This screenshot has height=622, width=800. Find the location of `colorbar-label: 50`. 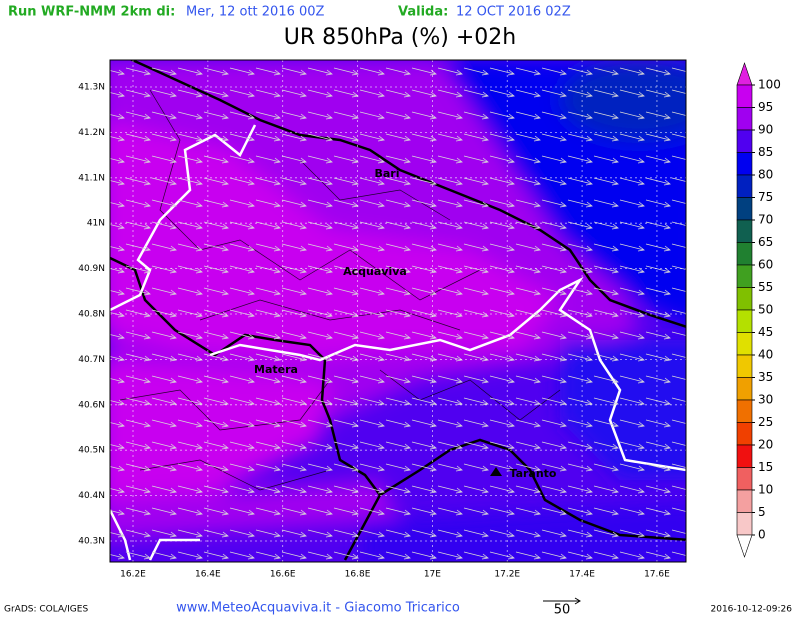

colorbar-label: 50 is located at coordinates (765, 310).